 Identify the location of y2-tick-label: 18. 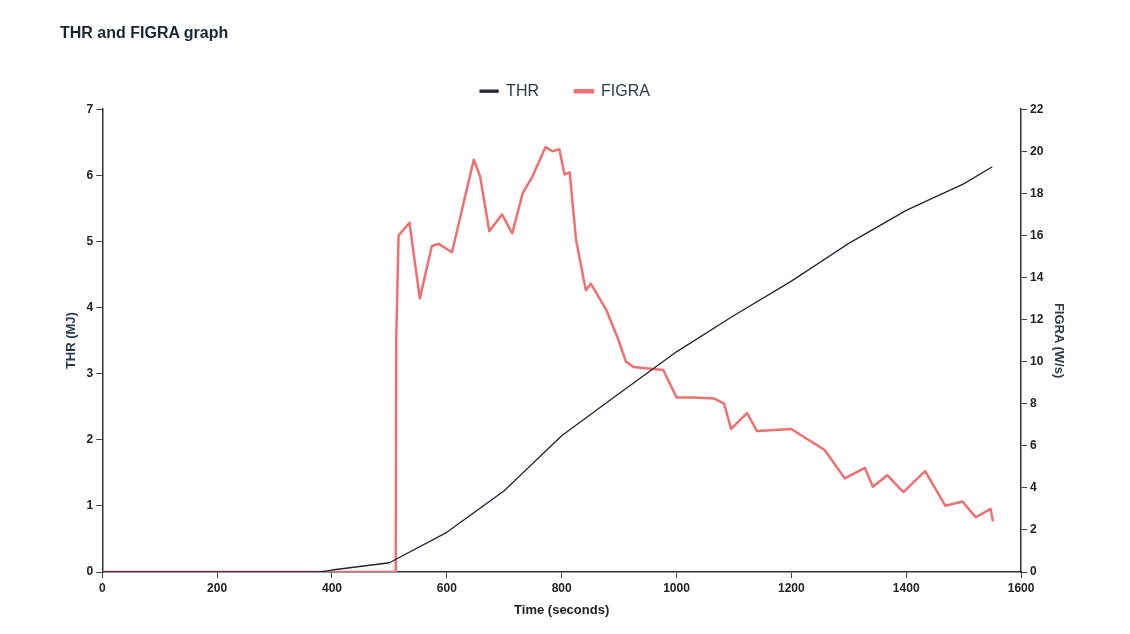
(1037, 192).